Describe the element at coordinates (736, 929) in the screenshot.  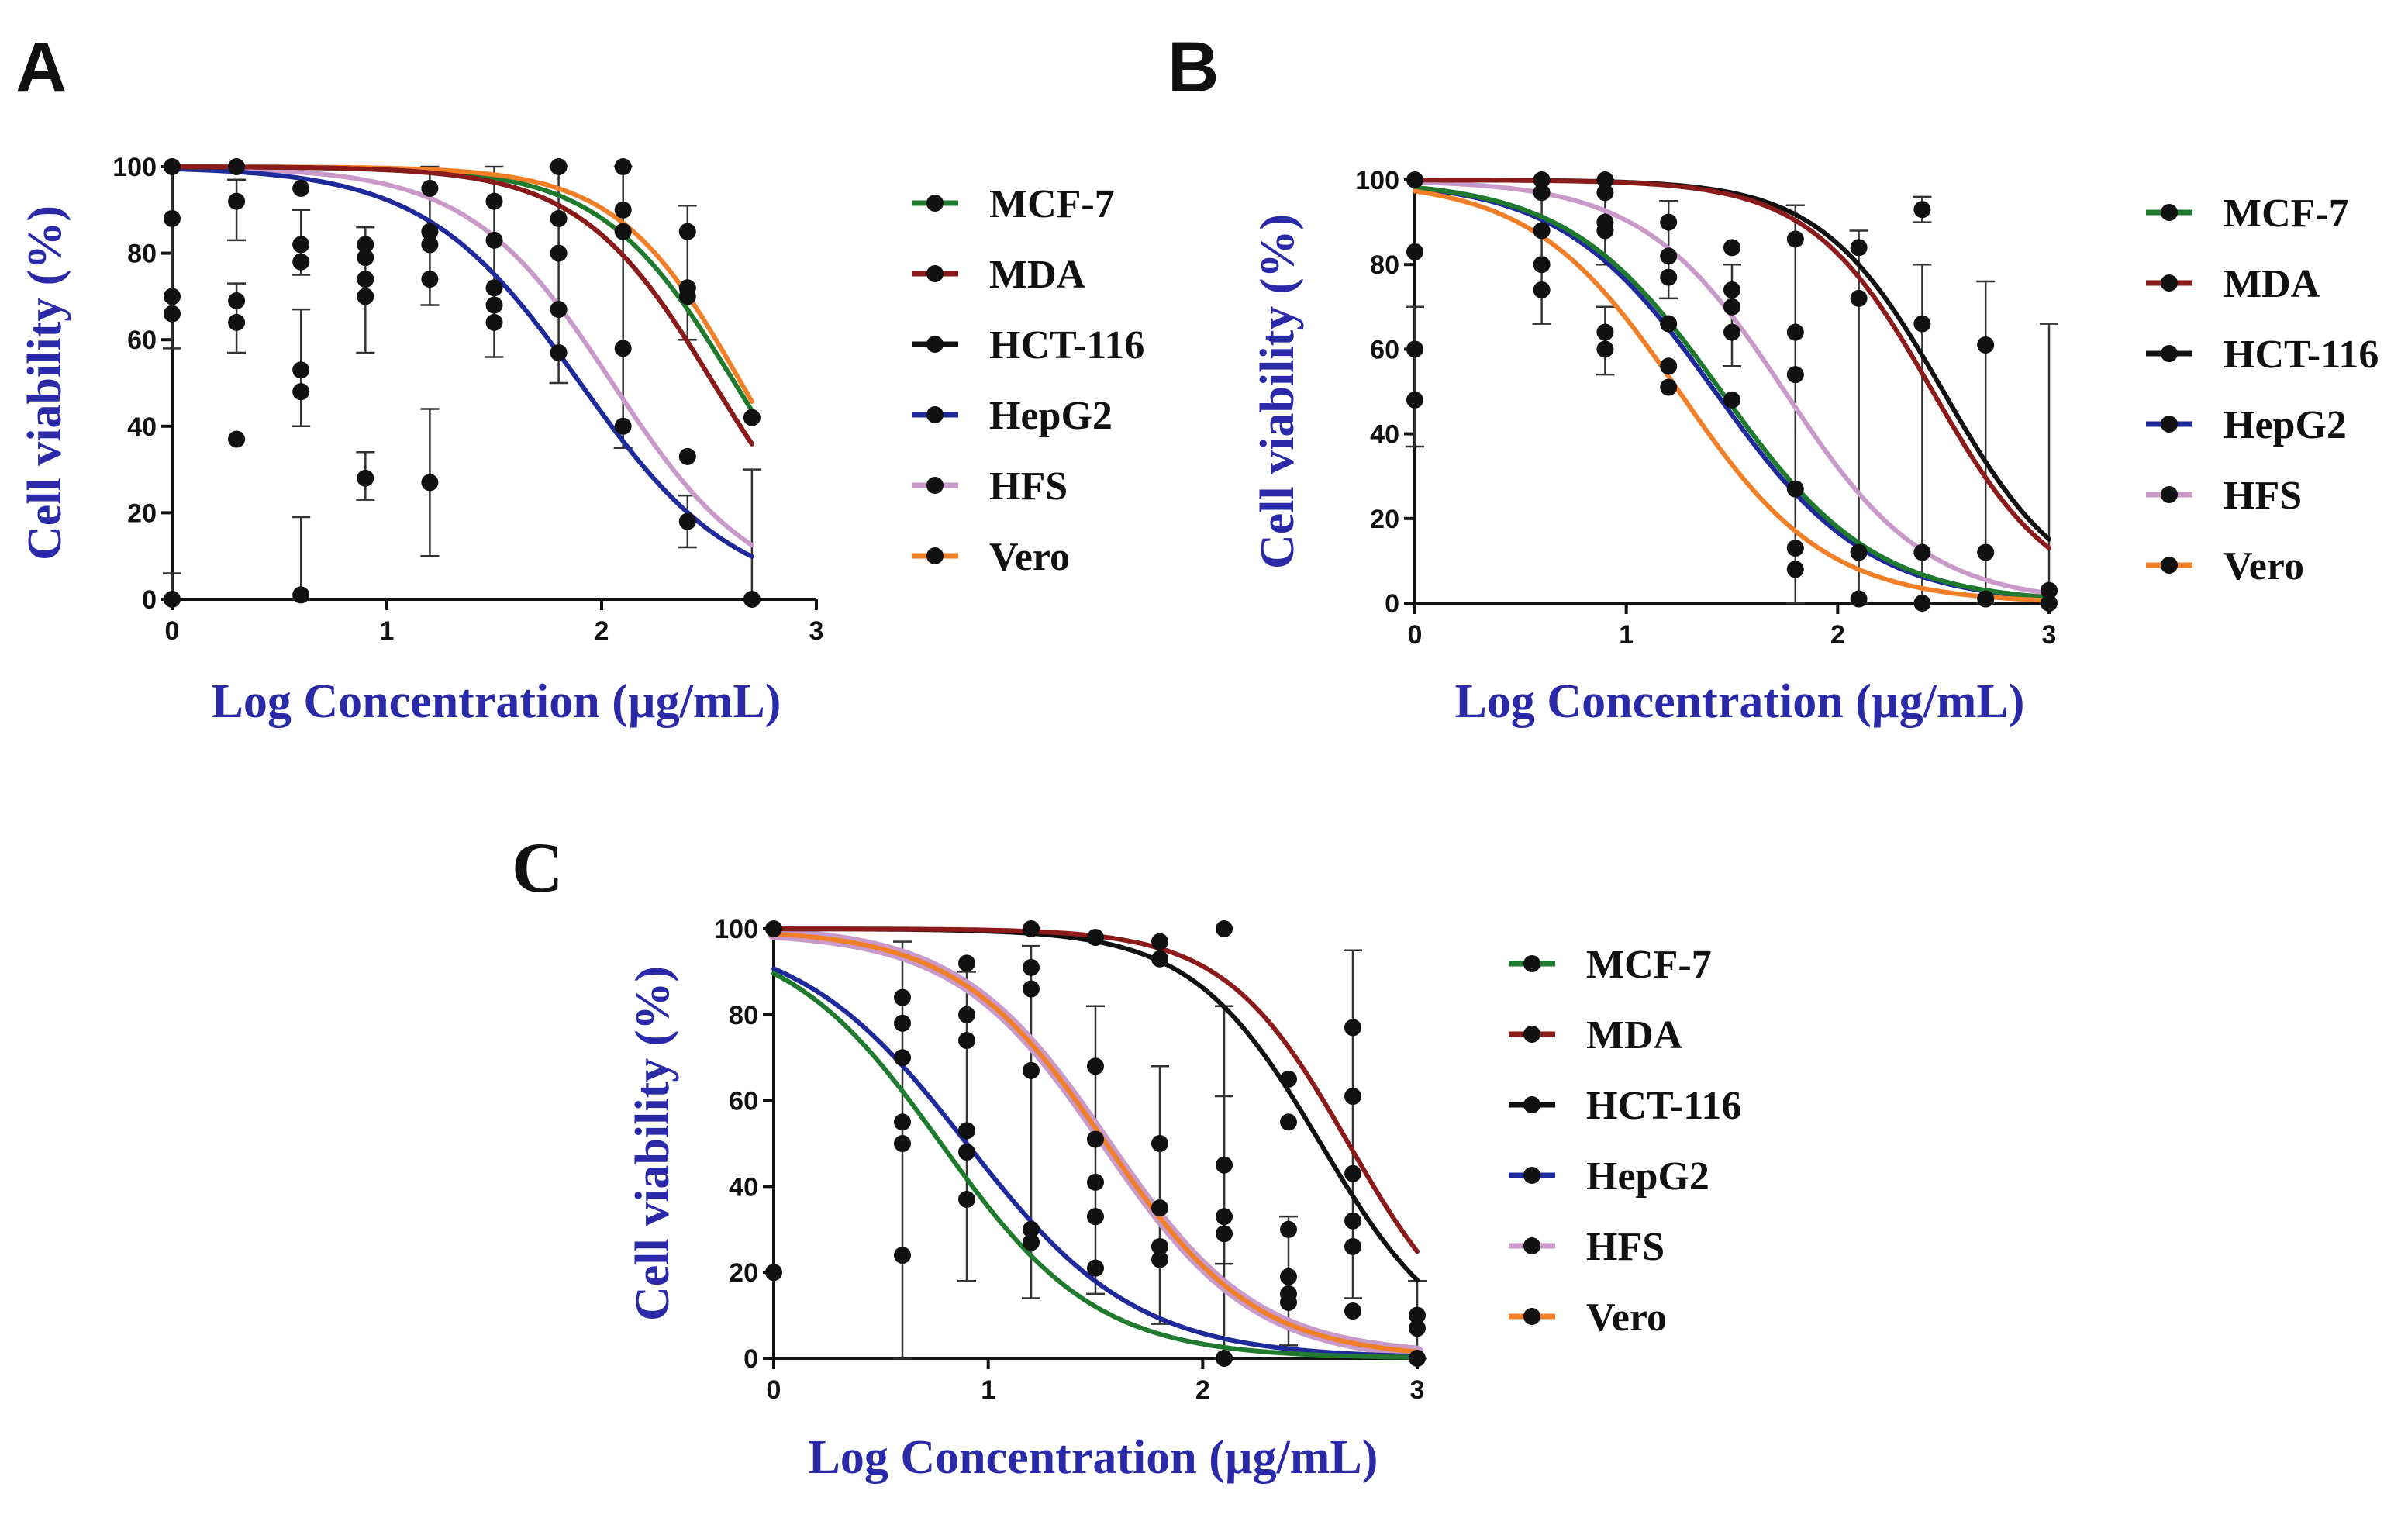
I see `y-tick-label: 100` at that location.